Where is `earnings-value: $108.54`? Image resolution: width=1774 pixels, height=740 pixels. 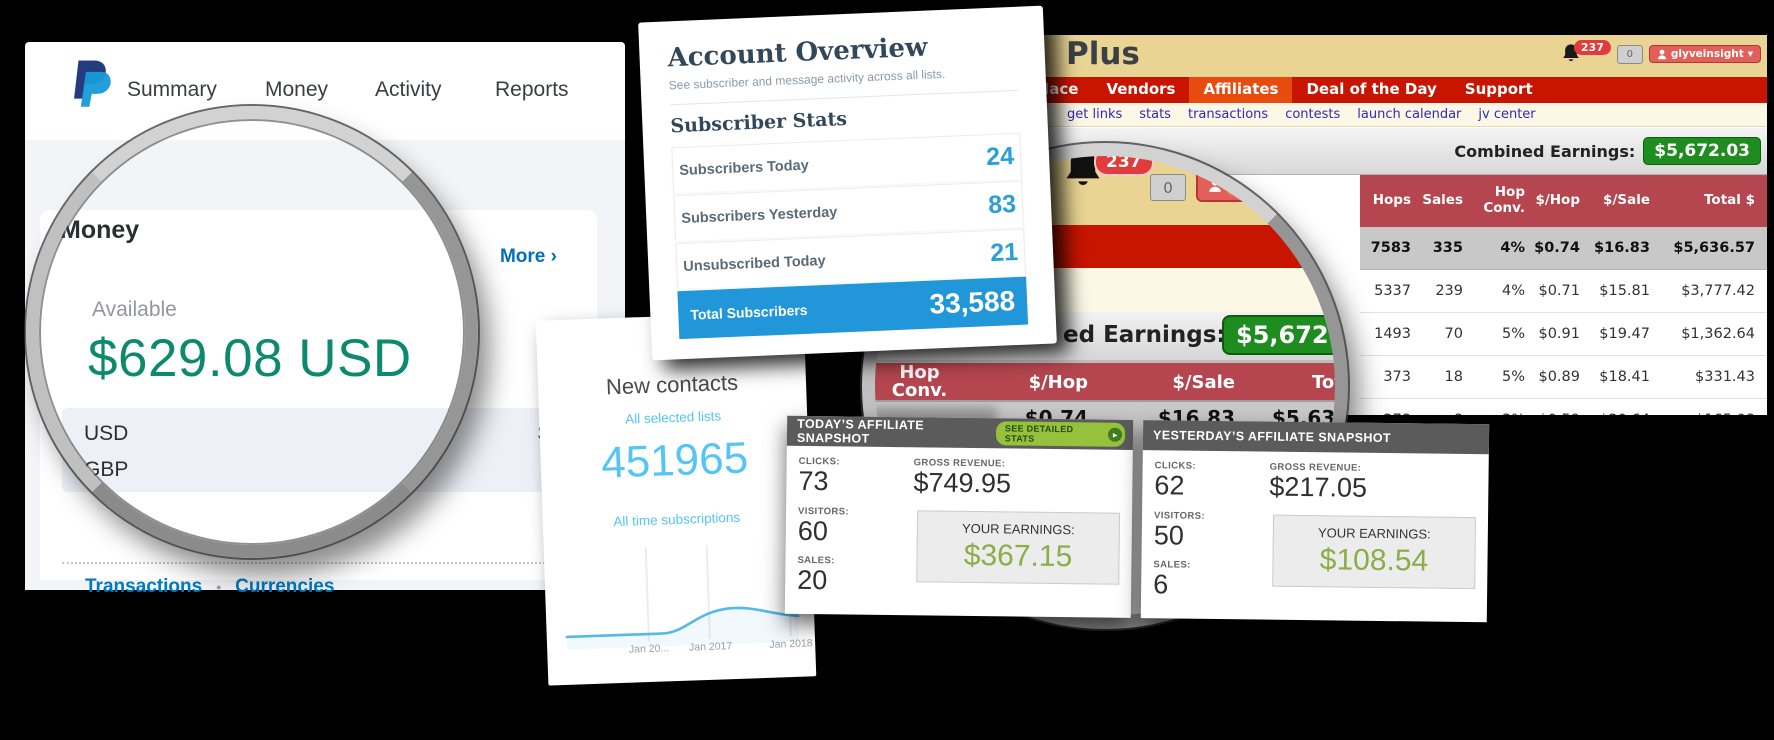 earnings-value: $108.54 is located at coordinates (1374, 560).